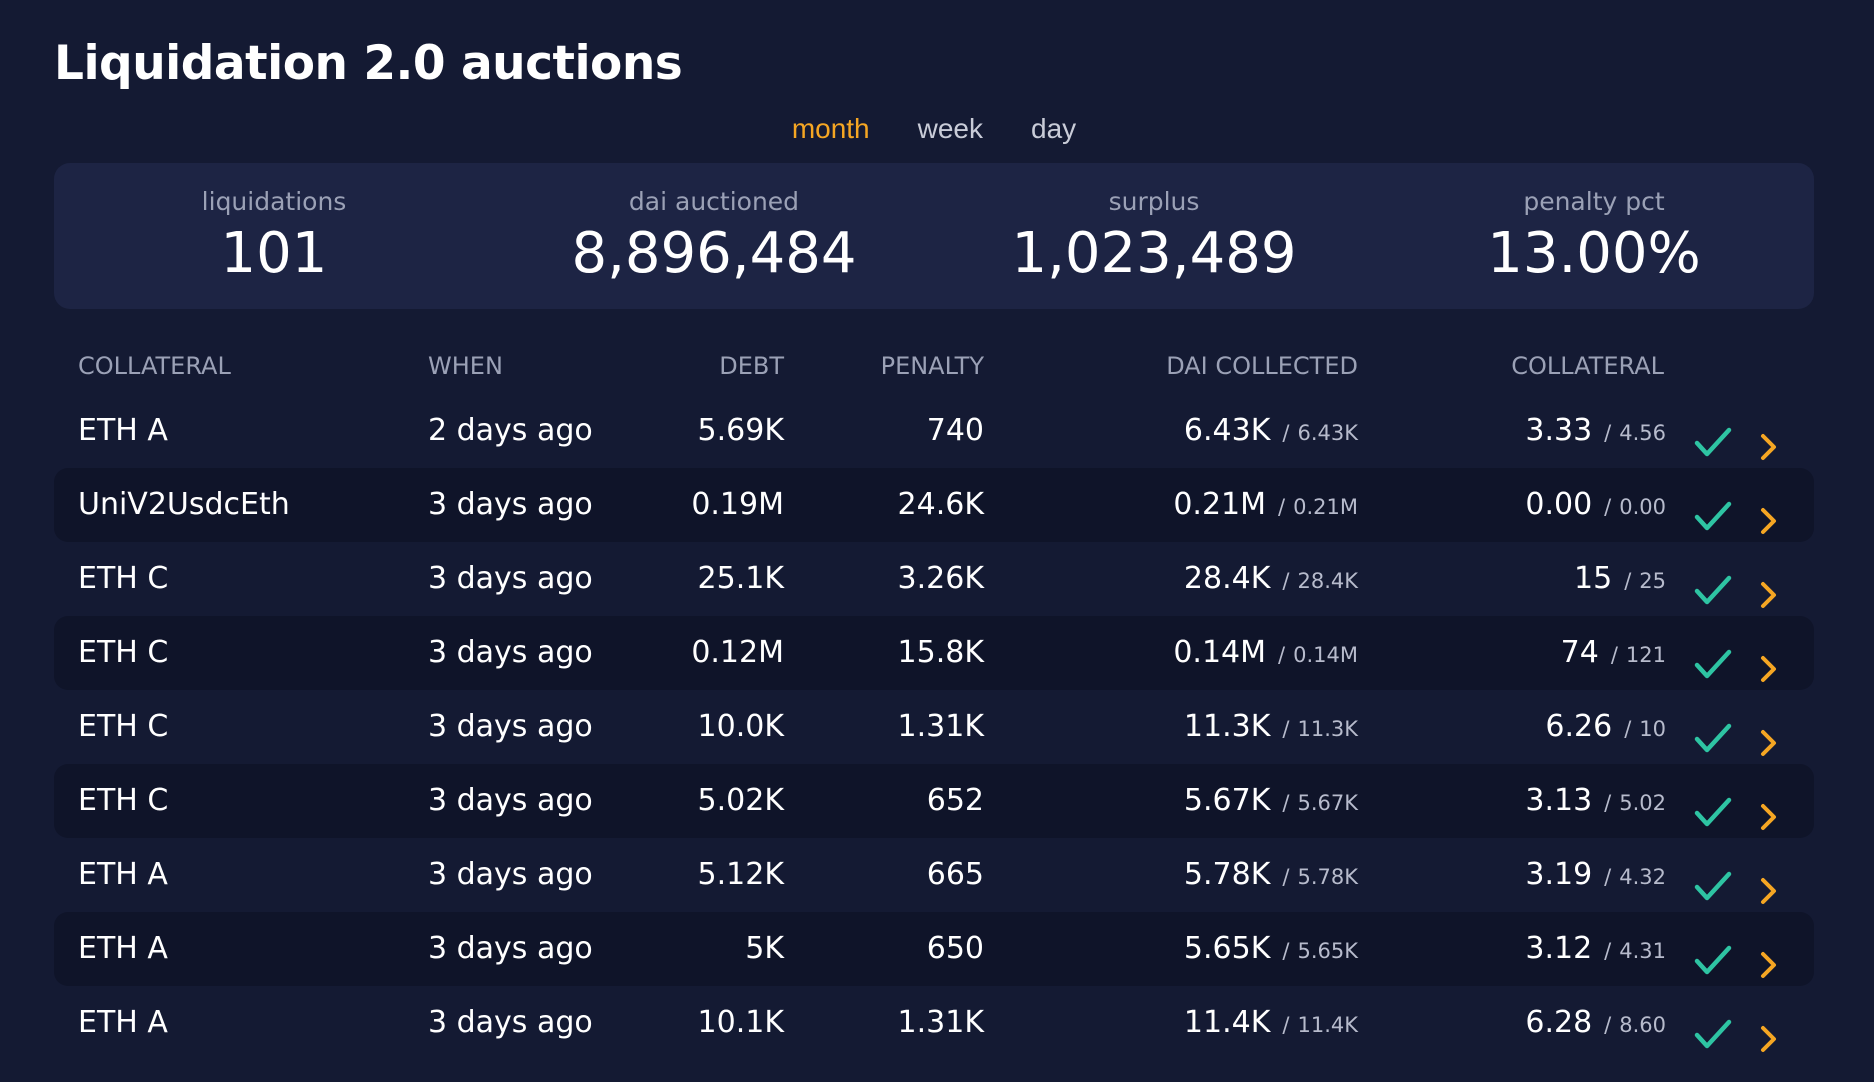  What do you see at coordinates (1642, 1025) in the screenshot?
I see `collateral-total-value: 8.60` at bounding box center [1642, 1025].